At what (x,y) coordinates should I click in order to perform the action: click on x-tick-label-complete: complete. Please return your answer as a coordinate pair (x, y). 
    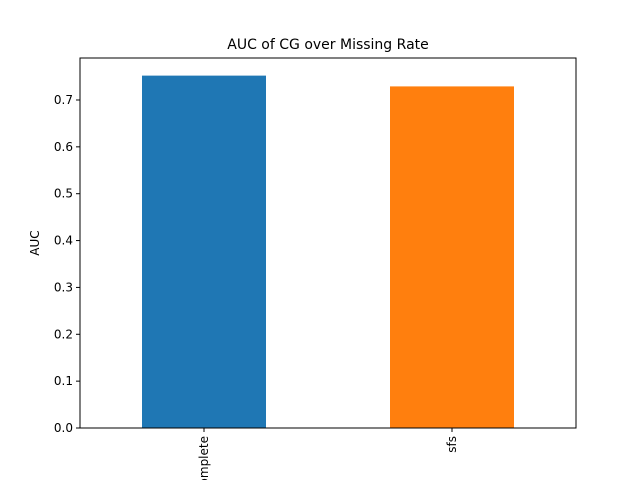
    Looking at the image, I should click on (204, 458).